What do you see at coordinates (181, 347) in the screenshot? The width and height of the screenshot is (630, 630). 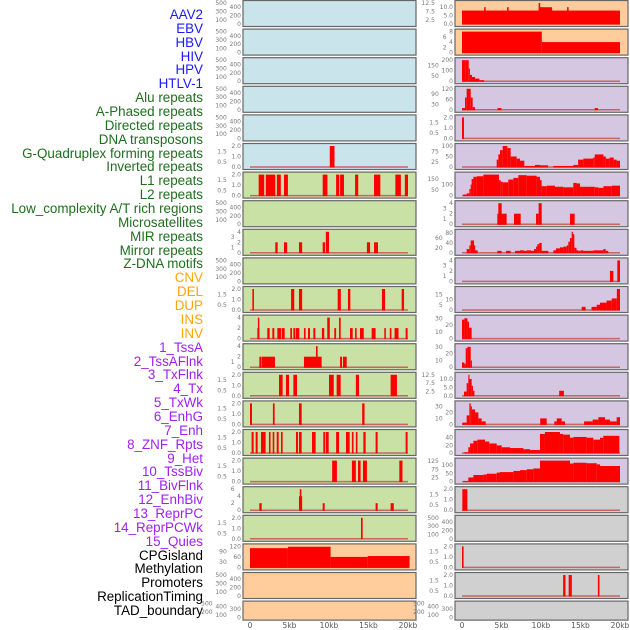 I see `track-label: 1_TssA` at bounding box center [181, 347].